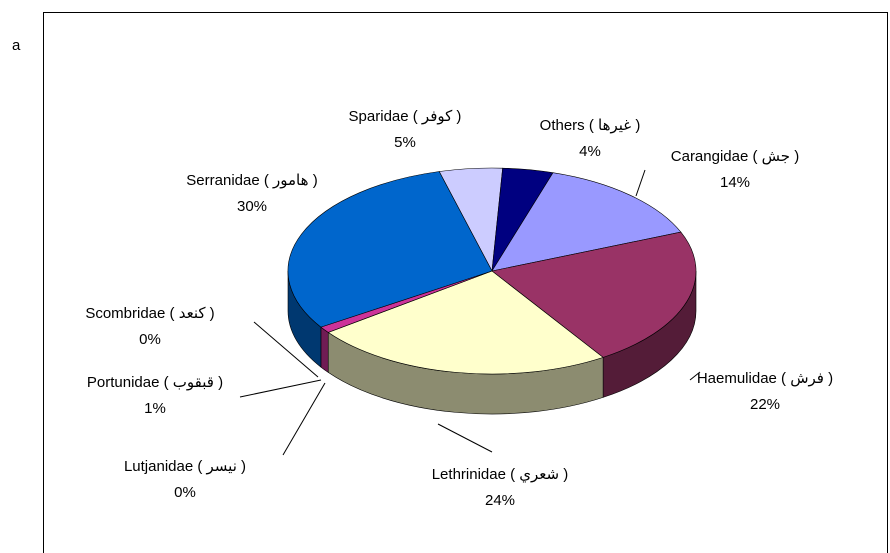 This screenshot has width=890, height=553. I want to click on slice-label: Lethrinidae ( شعري ), so click(500, 475).